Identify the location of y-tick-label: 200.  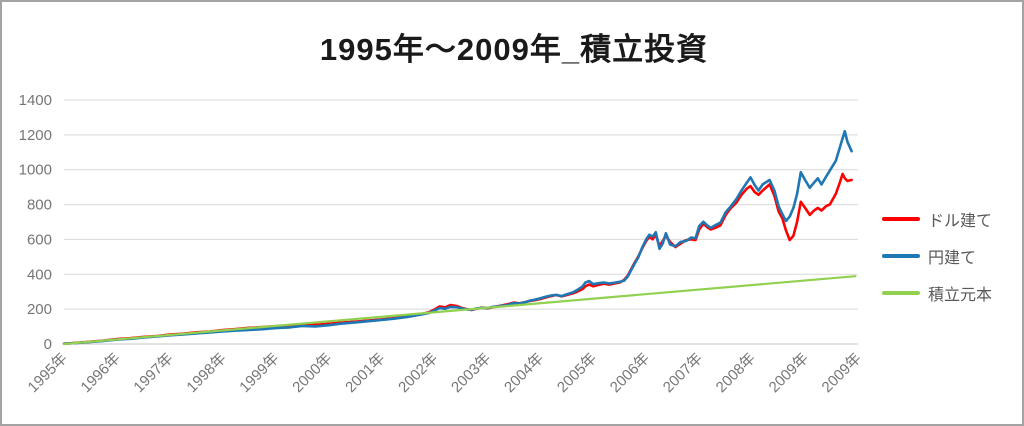
(39, 309).